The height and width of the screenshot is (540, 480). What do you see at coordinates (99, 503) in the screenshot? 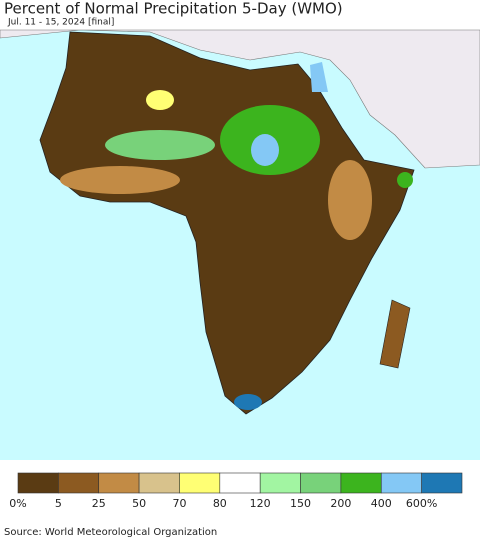
I see `legend-label: 25` at bounding box center [99, 503].